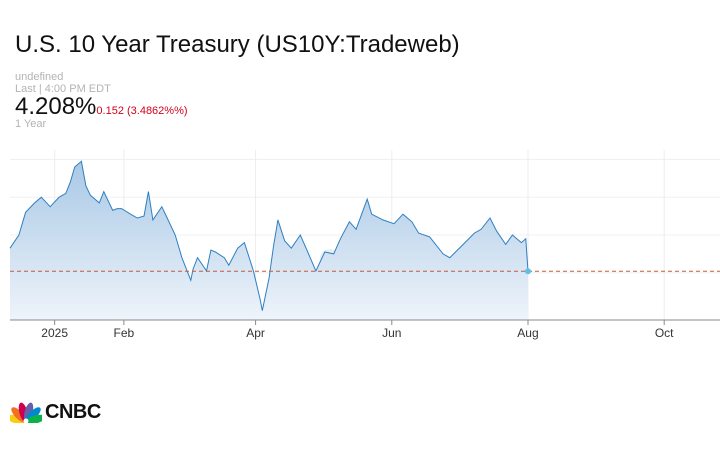 Image resolution: width=720 pixels, height=450 pixels. Describe the element at coordinates (54, 333) in the screenshot. I see `x-tick-label: 2025` at that location.